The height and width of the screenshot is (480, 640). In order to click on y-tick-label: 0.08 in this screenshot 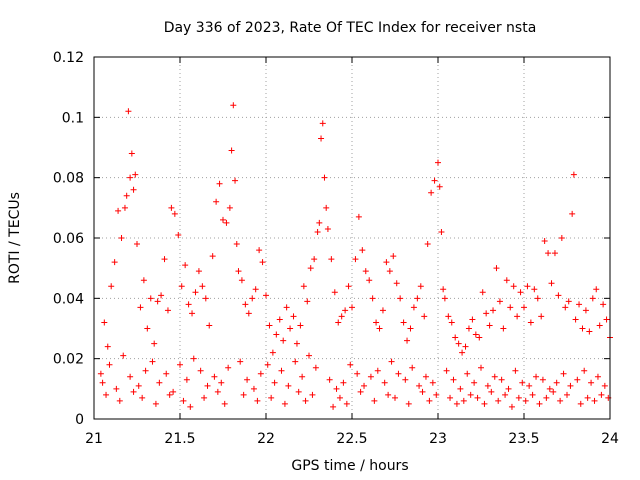, I will do `click(68, 179)`.